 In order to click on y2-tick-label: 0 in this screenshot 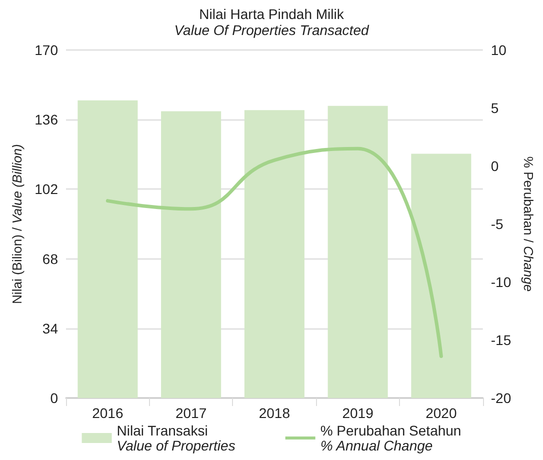, I will do `click(494, 166)`.